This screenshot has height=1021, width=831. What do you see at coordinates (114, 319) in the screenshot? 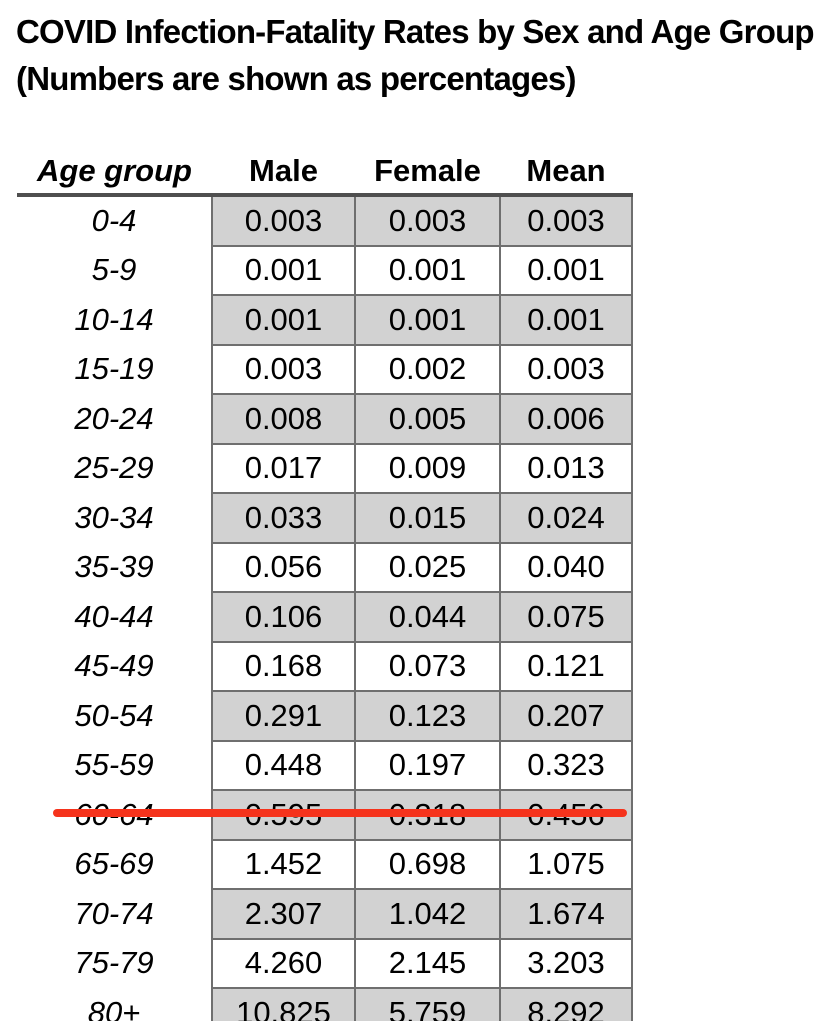
I see `age-label: 10-14` at bounding box center [114, 319].